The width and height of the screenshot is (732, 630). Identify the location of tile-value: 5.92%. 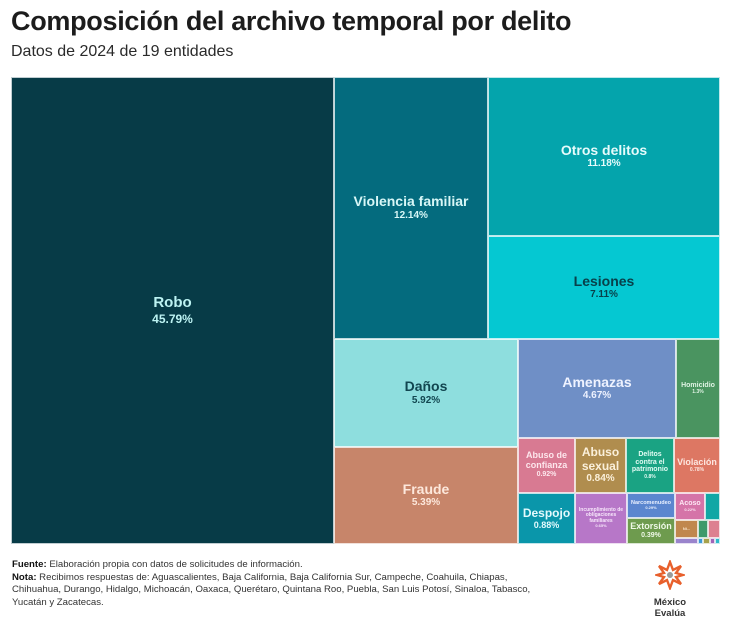
(426, 400).